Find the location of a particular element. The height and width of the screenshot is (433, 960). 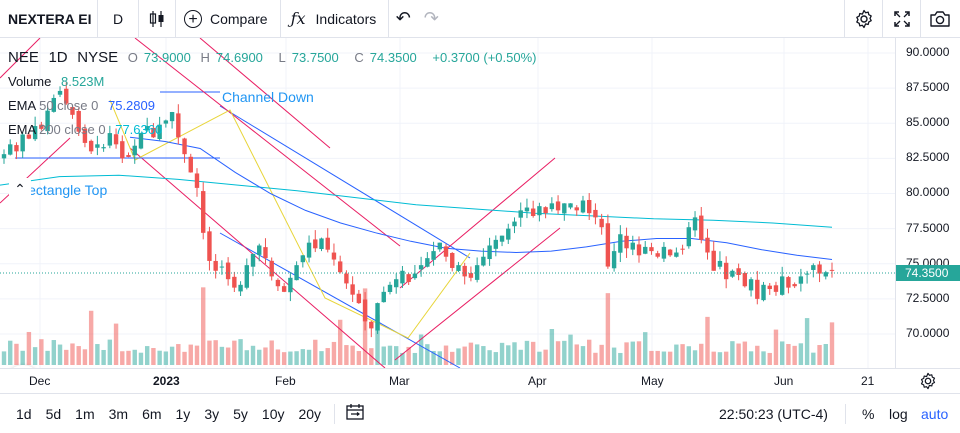

range-5d: 5d is located at coordinates (53, 413).